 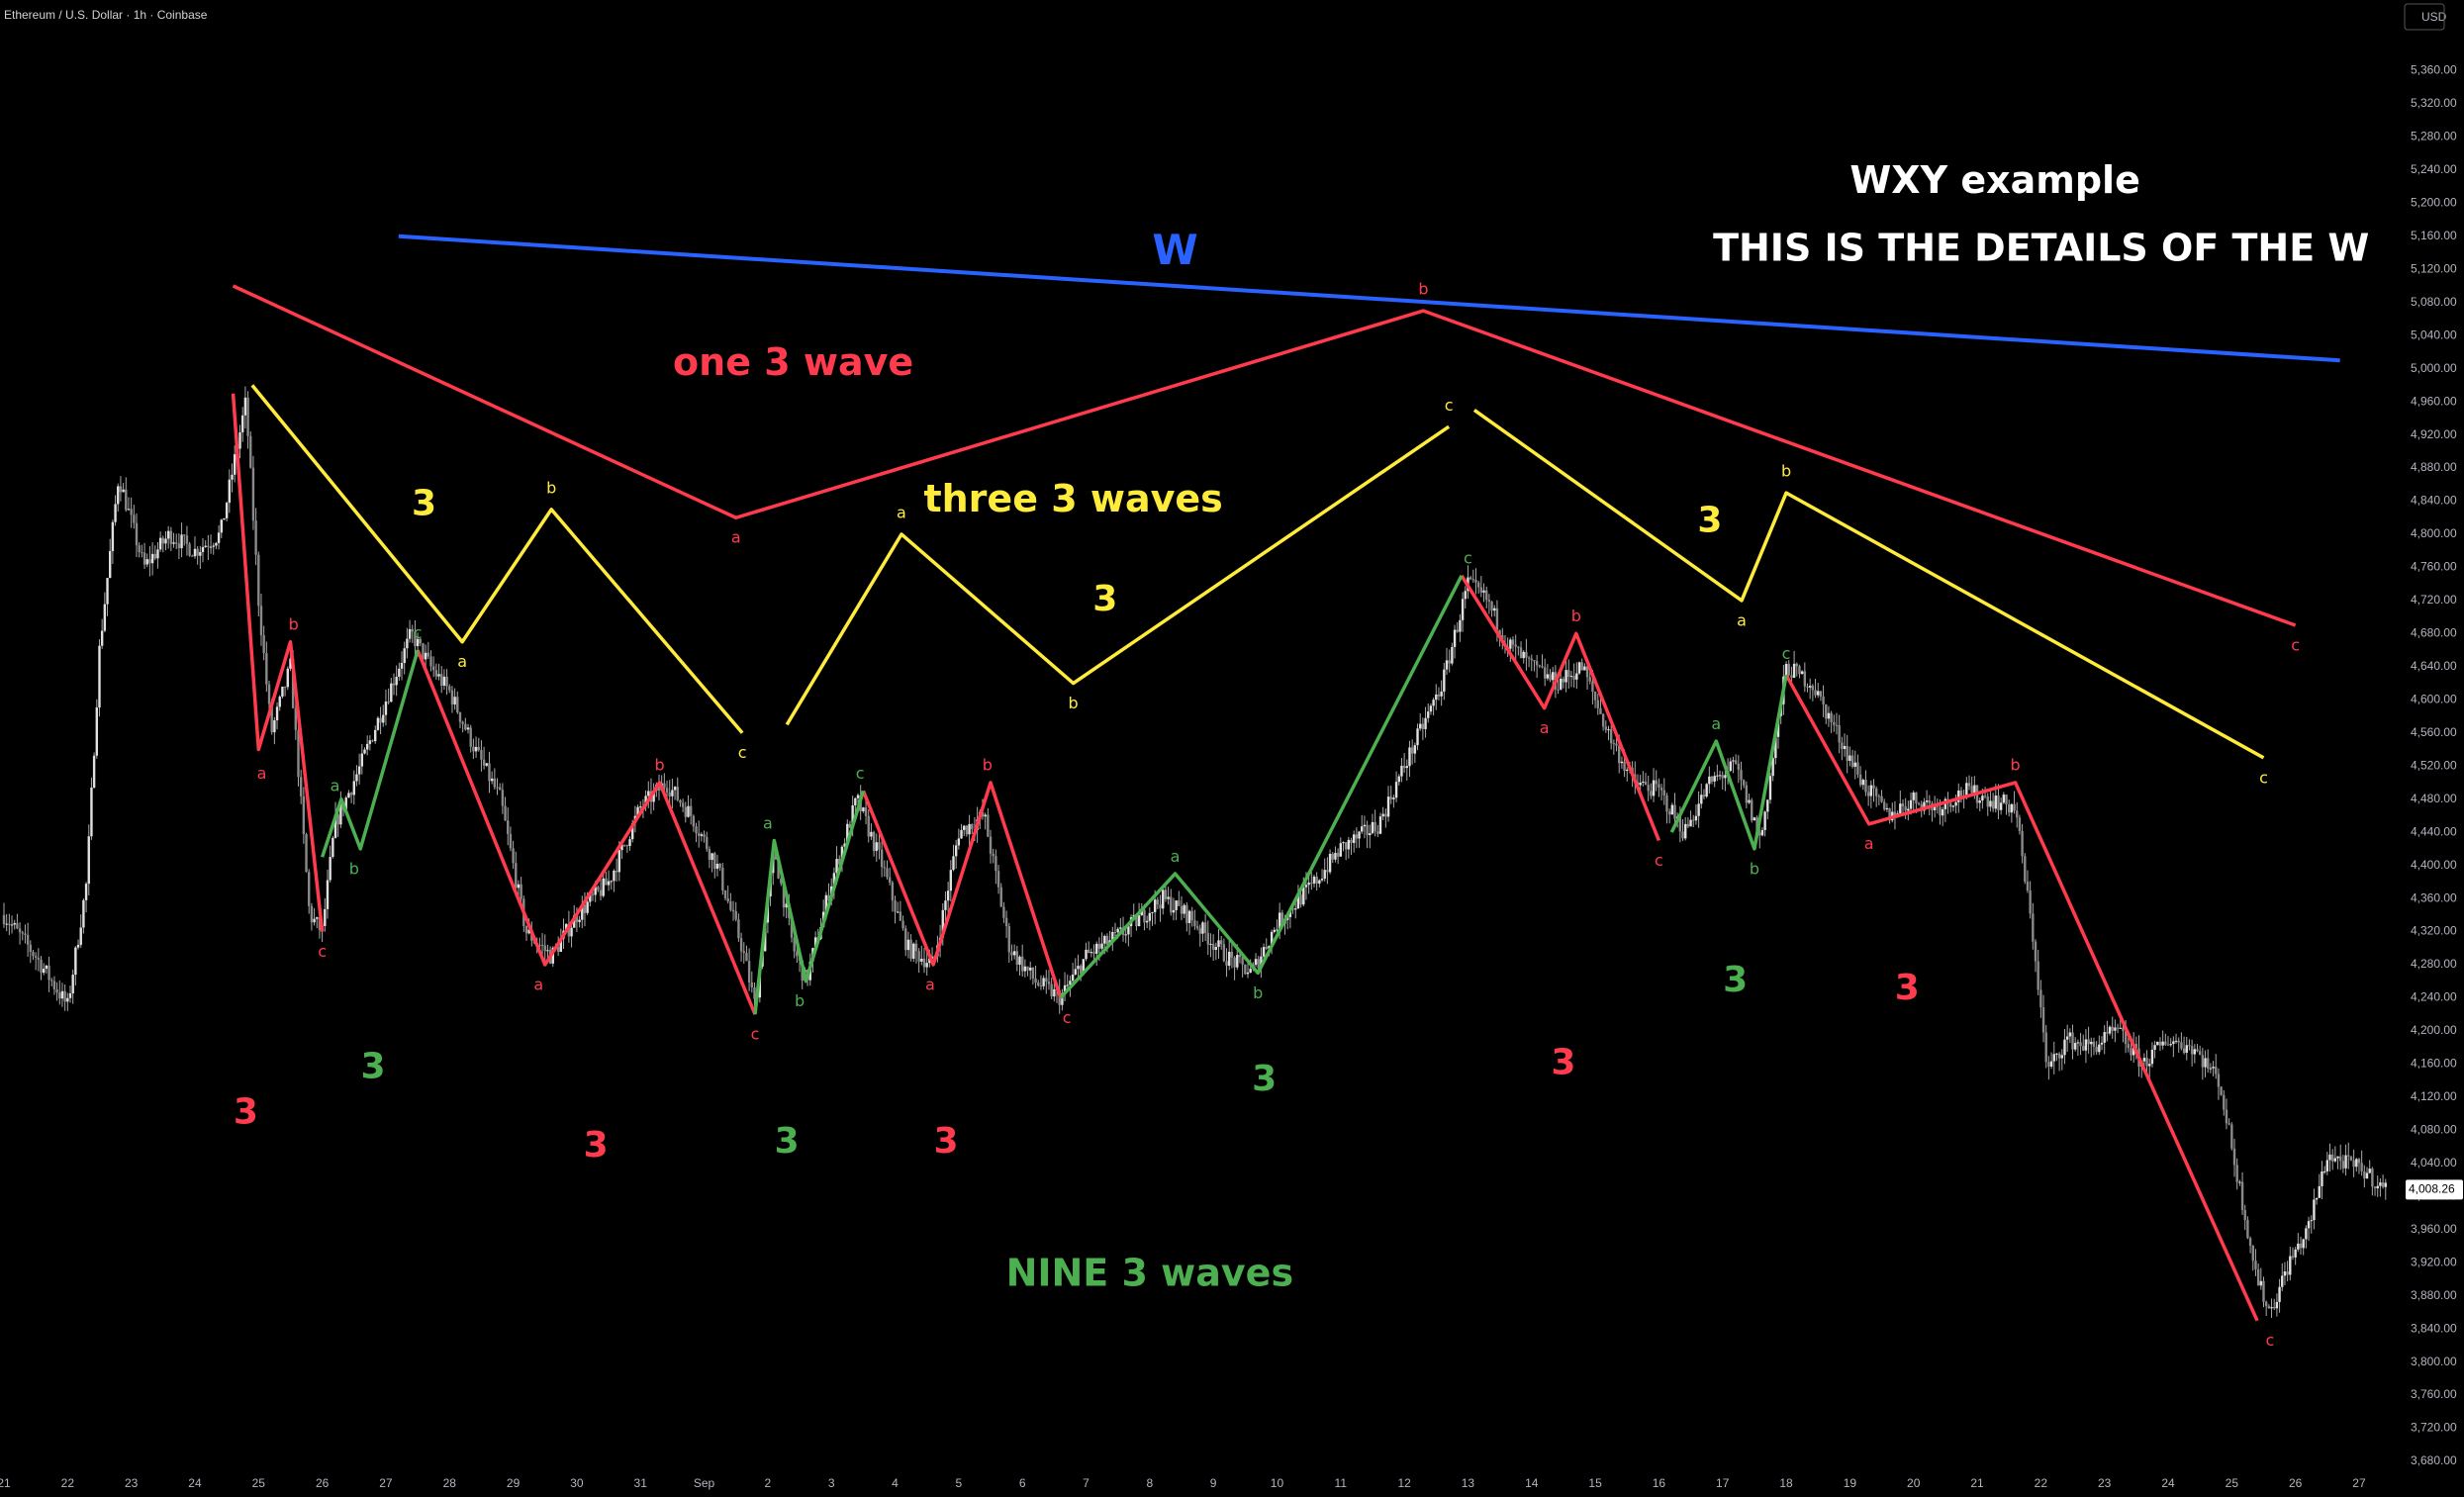 What do you see at coordinates (2434, 1428) in the screenshot?
I see `price-tick-label: 3,720.00` at bounding box center [2434, 1428].